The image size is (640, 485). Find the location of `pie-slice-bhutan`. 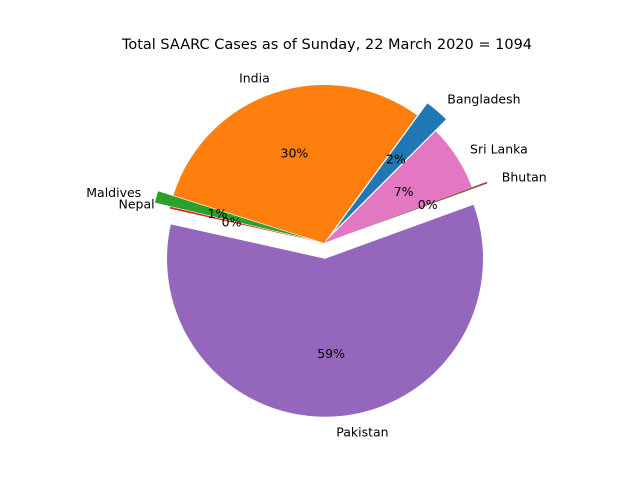

pie-slice-bhutan is located at coordinates (413, 209).